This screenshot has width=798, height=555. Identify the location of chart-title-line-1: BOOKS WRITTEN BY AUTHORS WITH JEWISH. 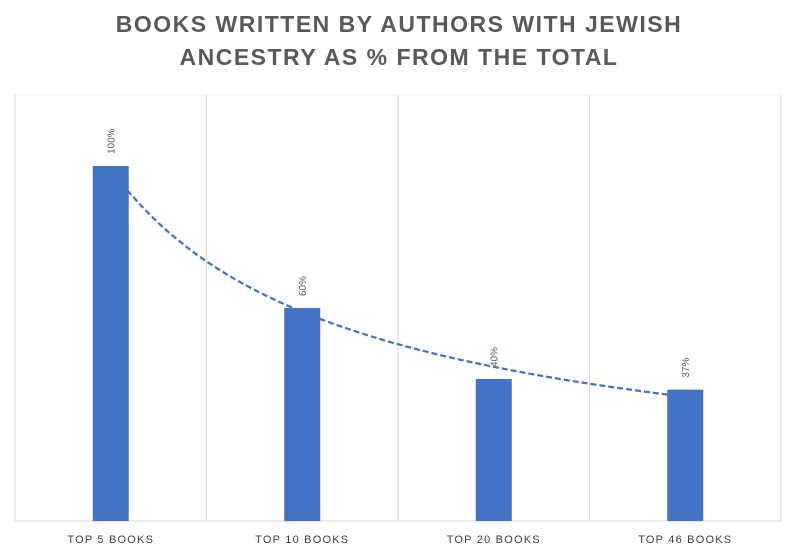
(399, 24).